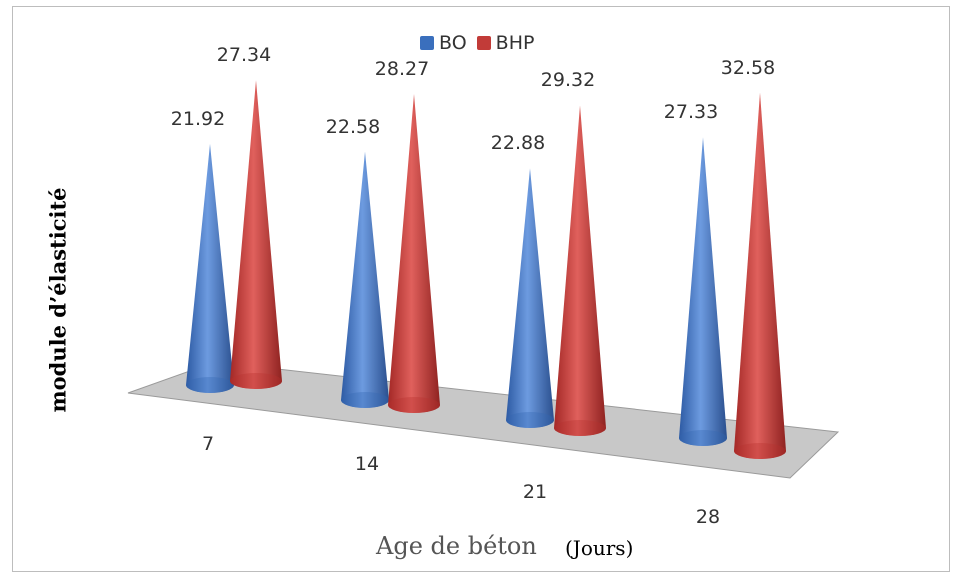  What do you see at coordinates (198, 118) in the screenshot?
I see `data-label-bo-7: 21.92` at bounding box center [198, 118].